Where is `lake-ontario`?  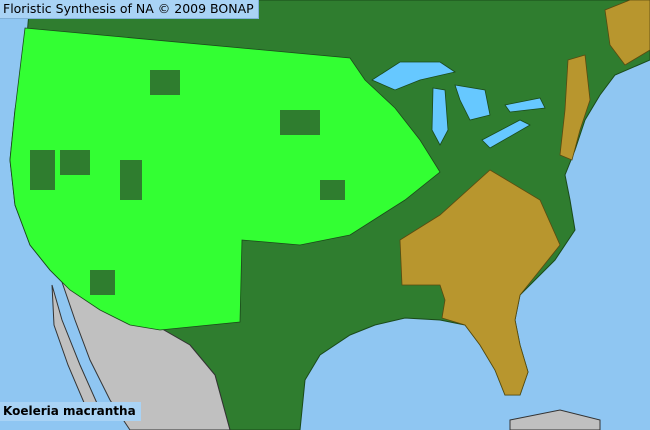
lake-ontario is located at coordinates (525, 105).